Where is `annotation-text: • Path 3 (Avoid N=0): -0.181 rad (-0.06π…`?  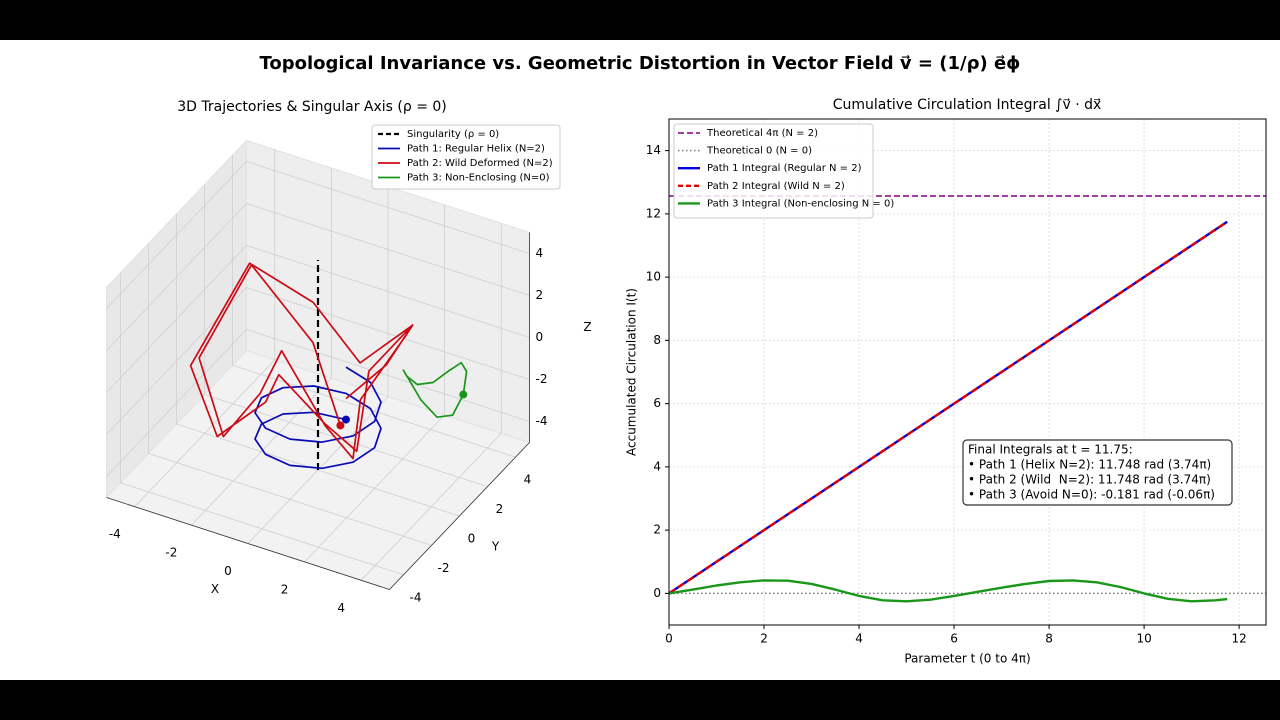 annotation-text: • Path 3 (Avoid N=0): -0.181 rad (-0.06π… is located at coordinates (1091, 495).